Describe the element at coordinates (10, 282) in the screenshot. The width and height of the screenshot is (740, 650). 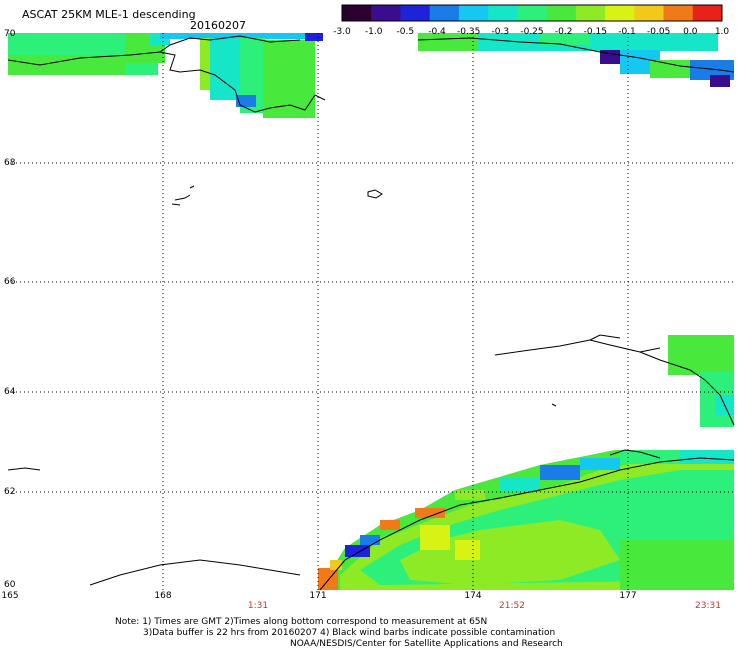
I see `lat-label: 66` at that location.